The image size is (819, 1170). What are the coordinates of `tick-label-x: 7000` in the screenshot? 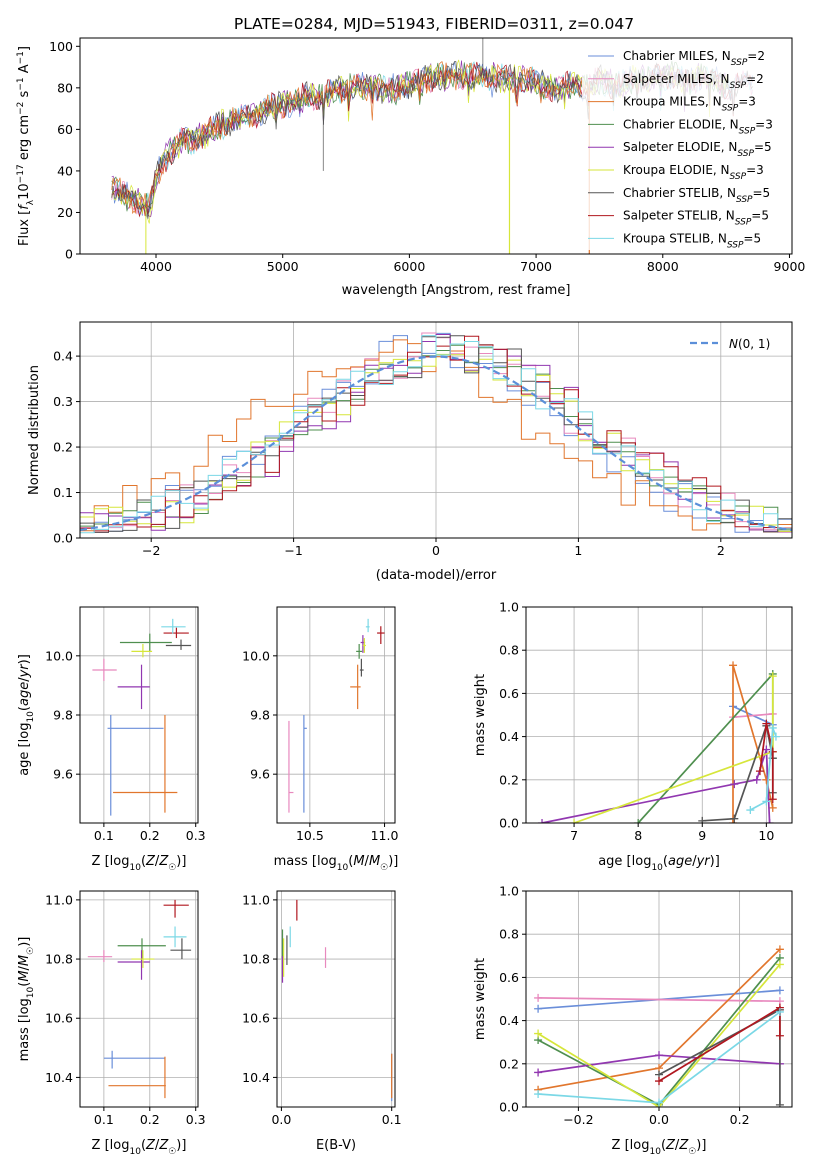 It's located at (536, 266).